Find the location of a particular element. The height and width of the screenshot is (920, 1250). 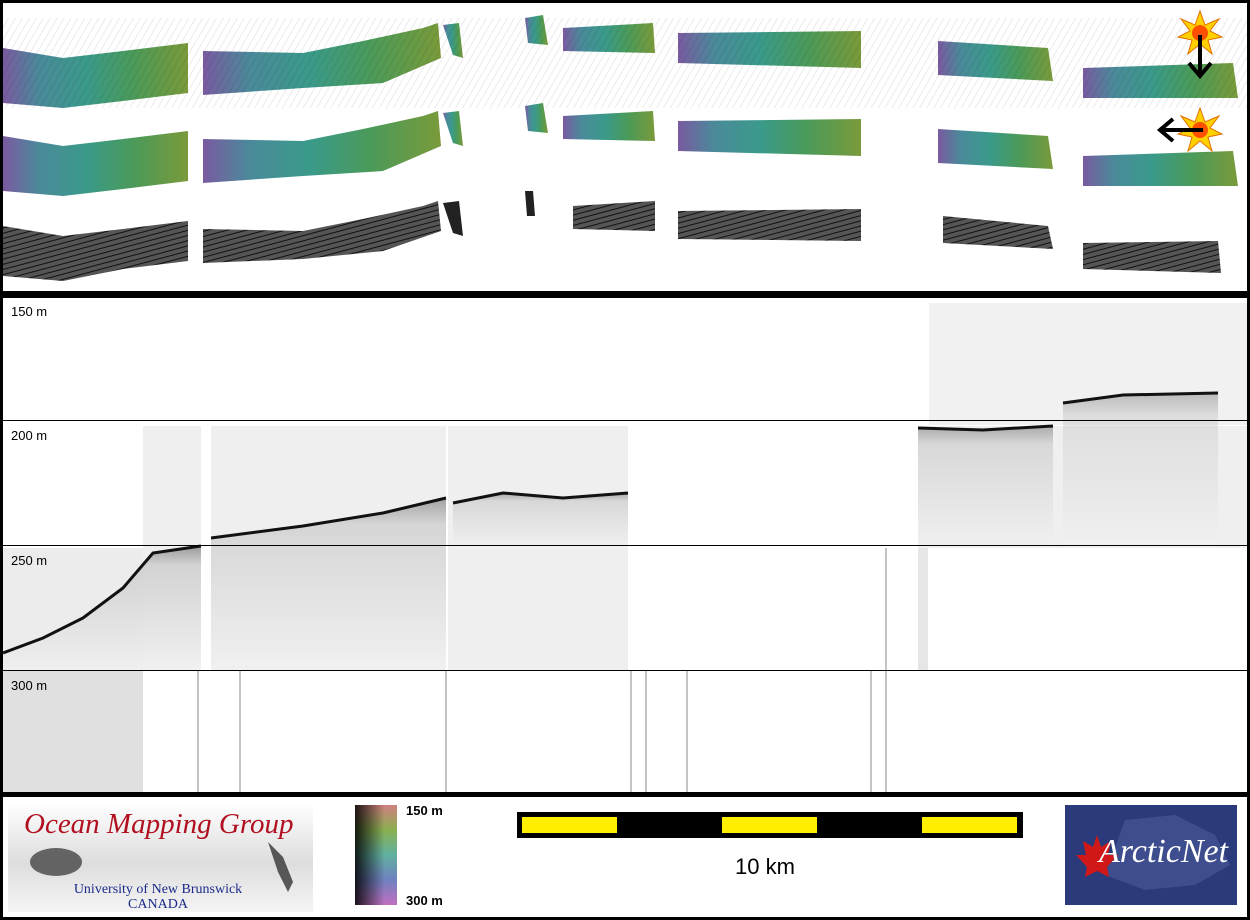

scale-bar-label: 10 km is located at coordinates (765, 866).